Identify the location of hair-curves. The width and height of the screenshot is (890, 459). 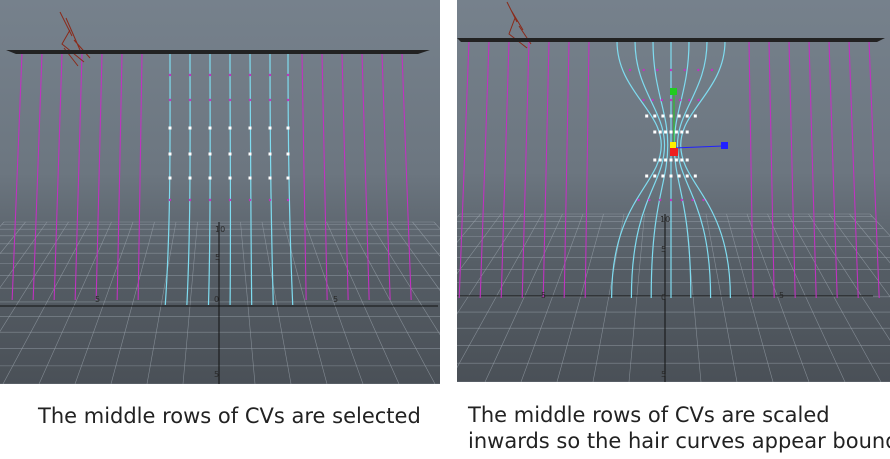
(229, 179).